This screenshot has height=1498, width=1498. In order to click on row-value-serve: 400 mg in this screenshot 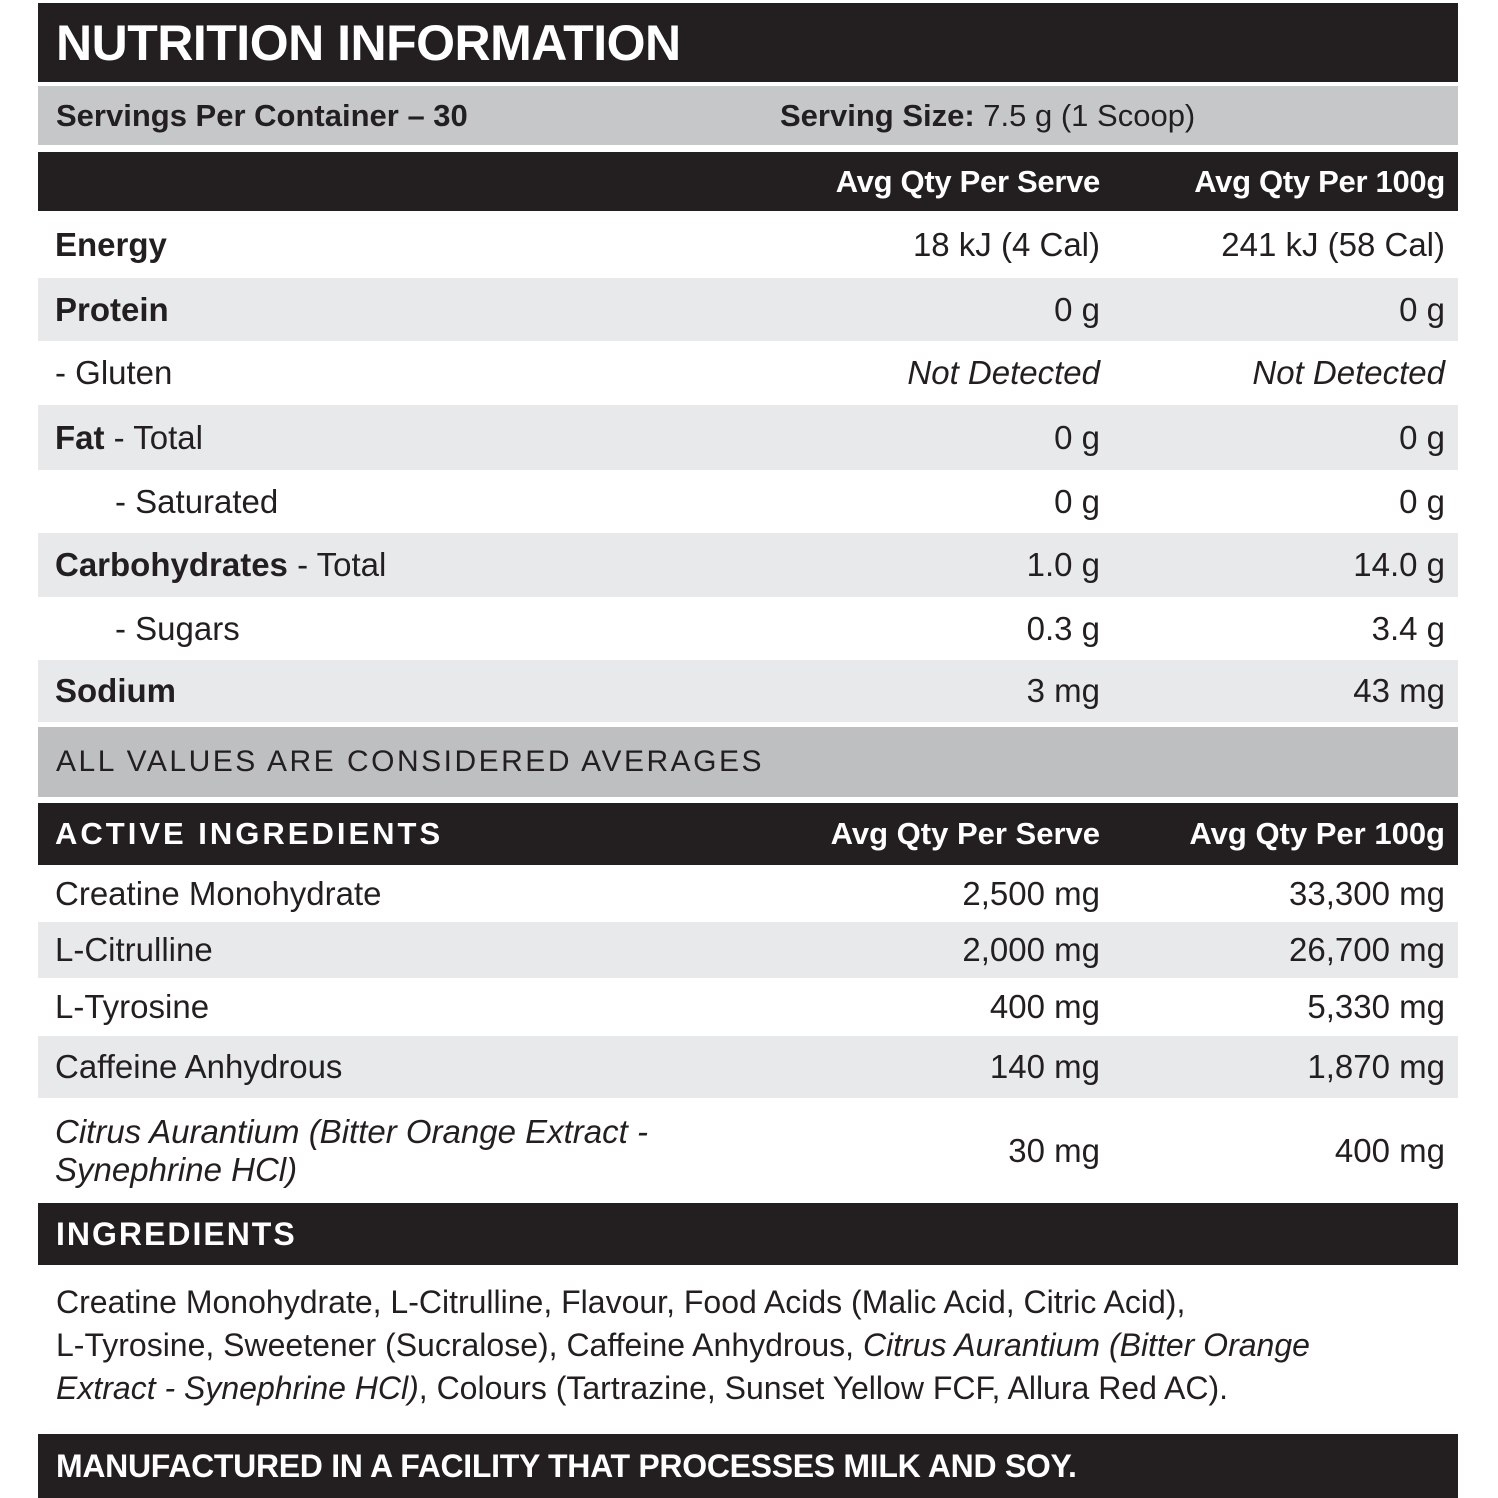, I will do `click(1044, 1006)`.